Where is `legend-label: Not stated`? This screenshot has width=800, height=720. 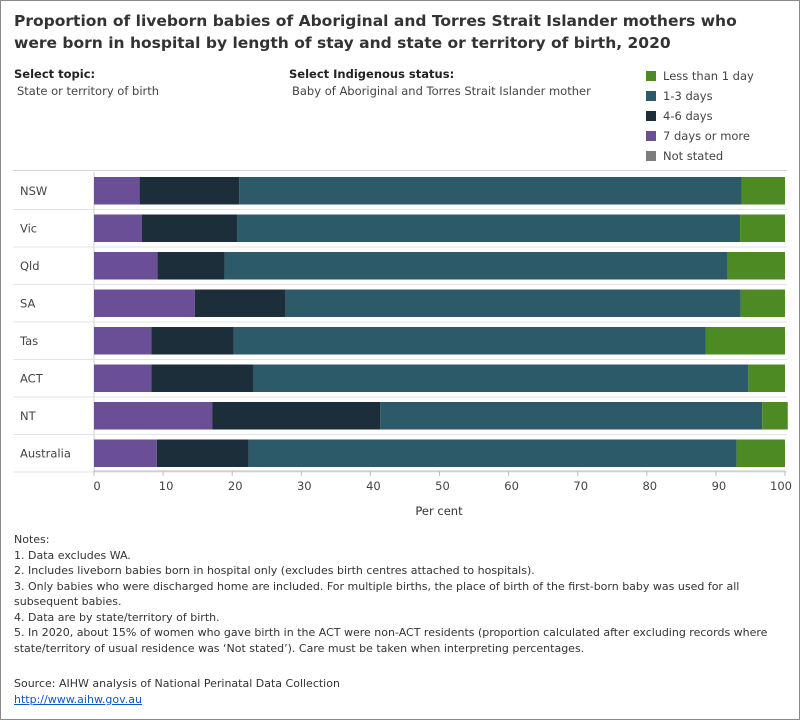
legend-label: Not stated is located at coordinates (693, 156).